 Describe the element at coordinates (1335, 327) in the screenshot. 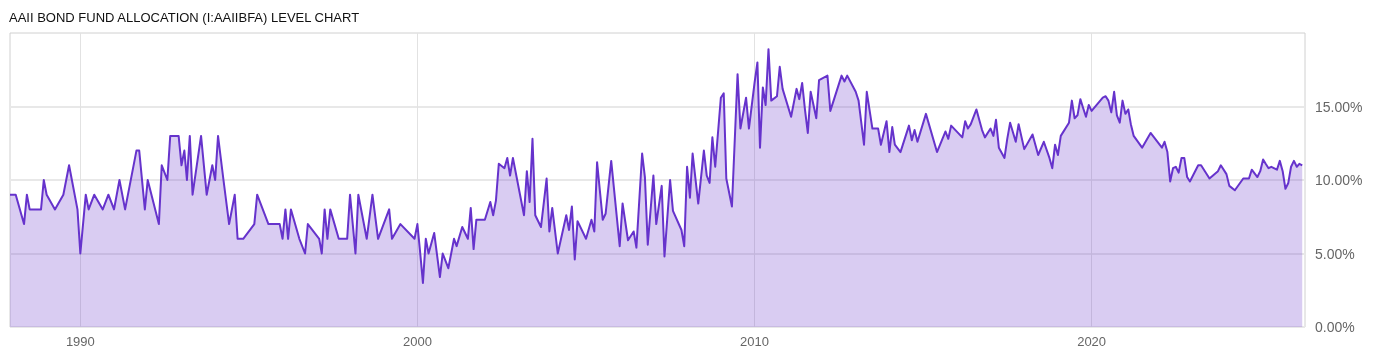

I see `y-tick-label: 0.00%` at that location.